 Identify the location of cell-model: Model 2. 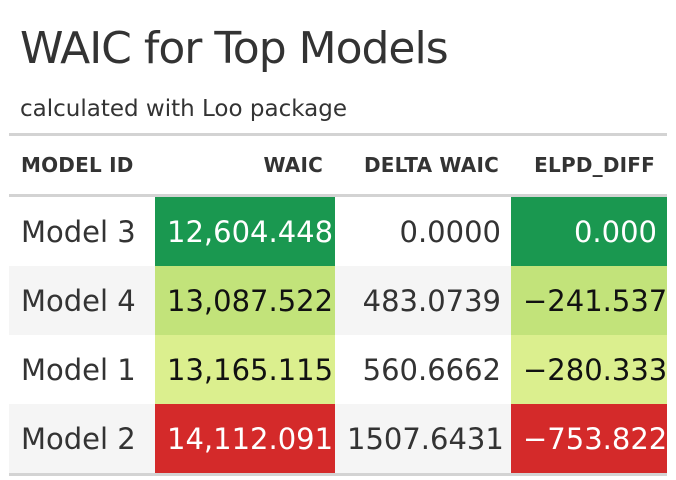
(82, 439).